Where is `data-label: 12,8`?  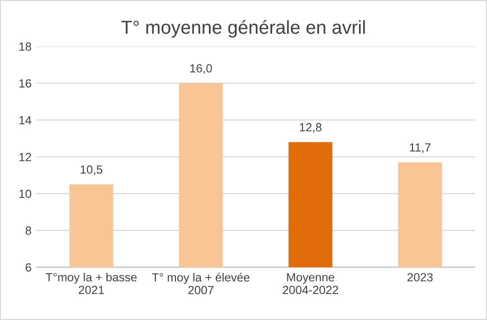
data-label: 12,8 is located at coordinates (311, 128).